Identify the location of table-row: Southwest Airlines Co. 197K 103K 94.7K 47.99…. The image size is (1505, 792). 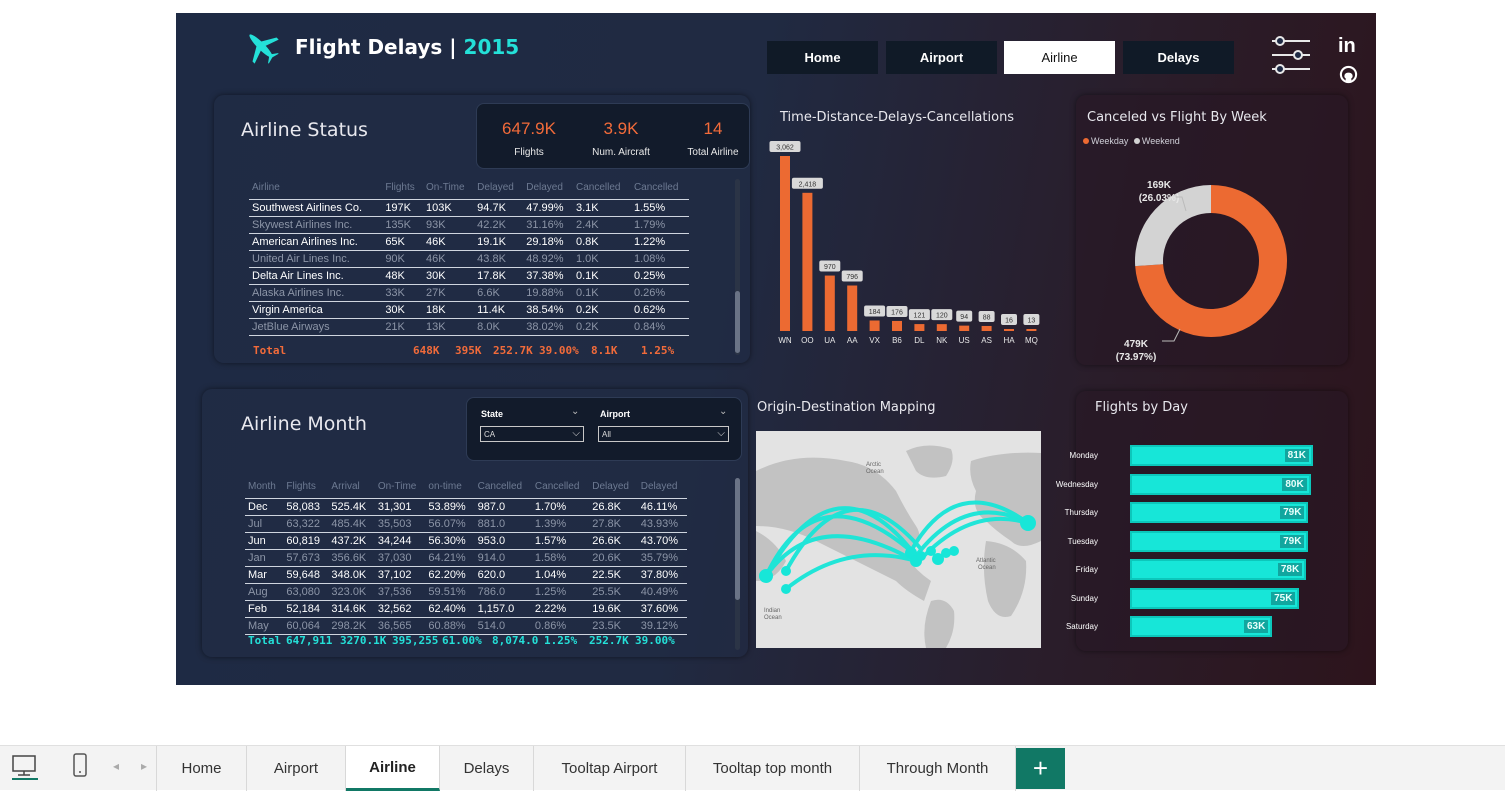
(469, 208).